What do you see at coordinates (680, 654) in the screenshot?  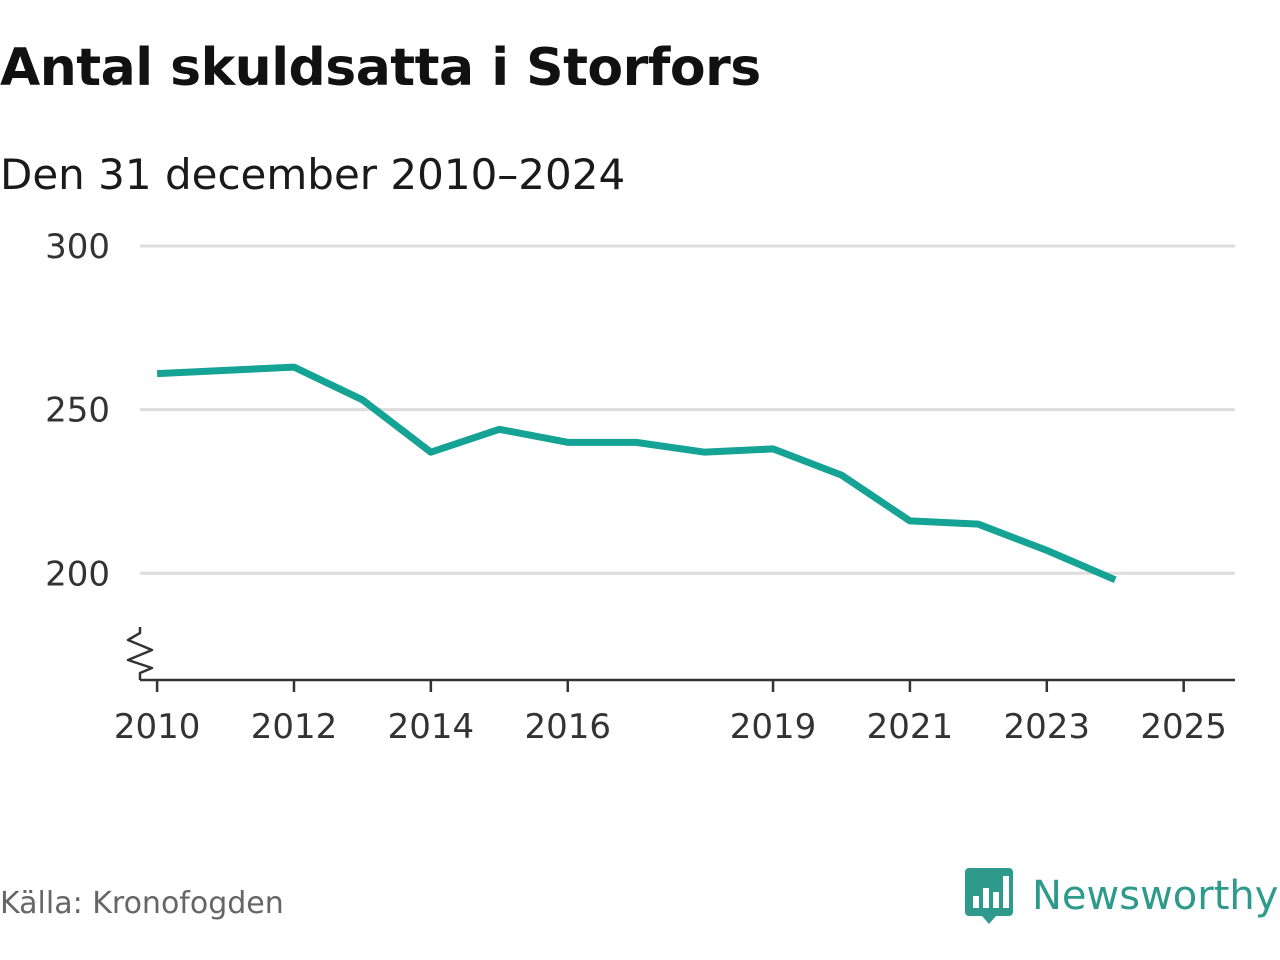 I see `x-axis` at bounding box center [680, 654].